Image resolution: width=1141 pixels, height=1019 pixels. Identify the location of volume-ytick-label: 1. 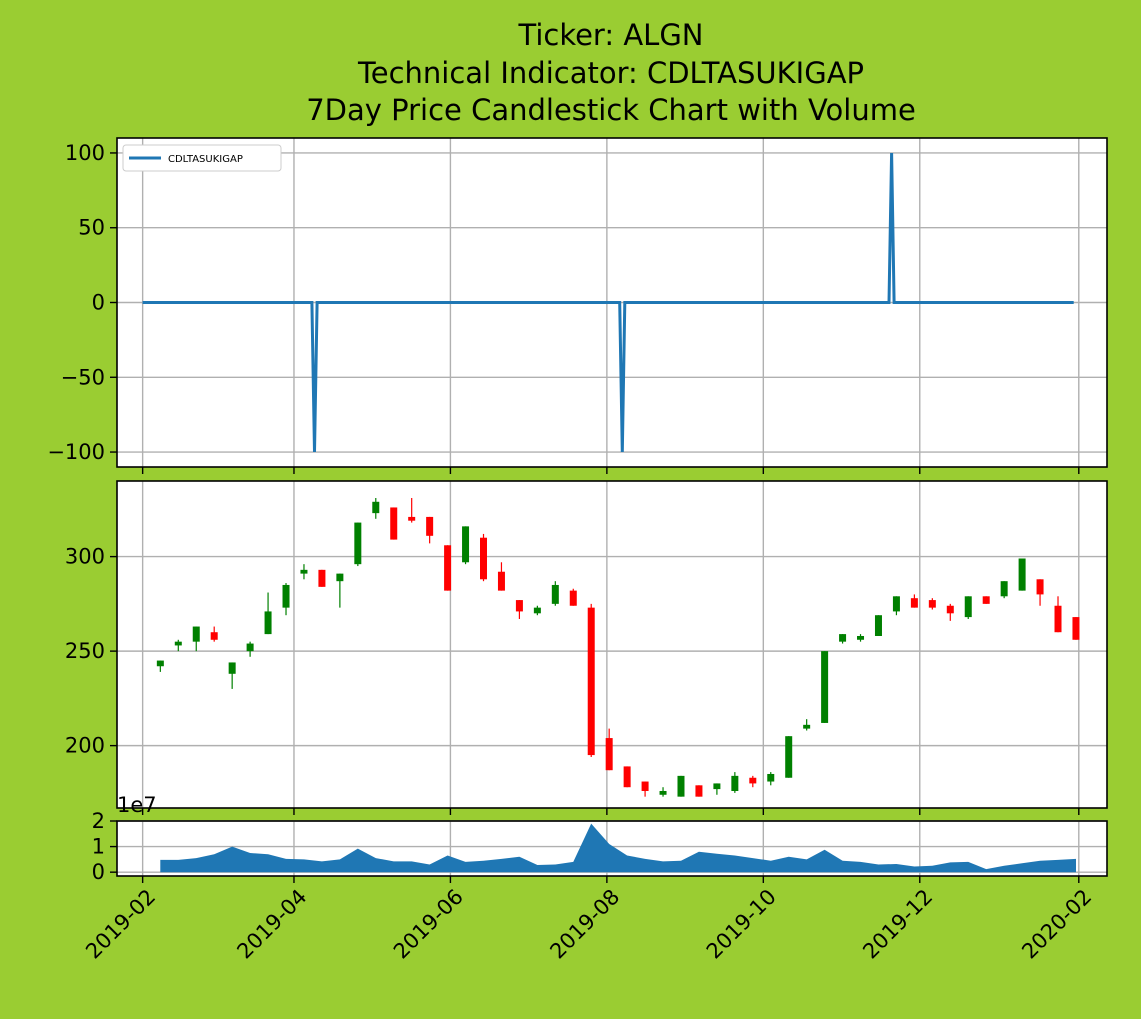
(98, 847).